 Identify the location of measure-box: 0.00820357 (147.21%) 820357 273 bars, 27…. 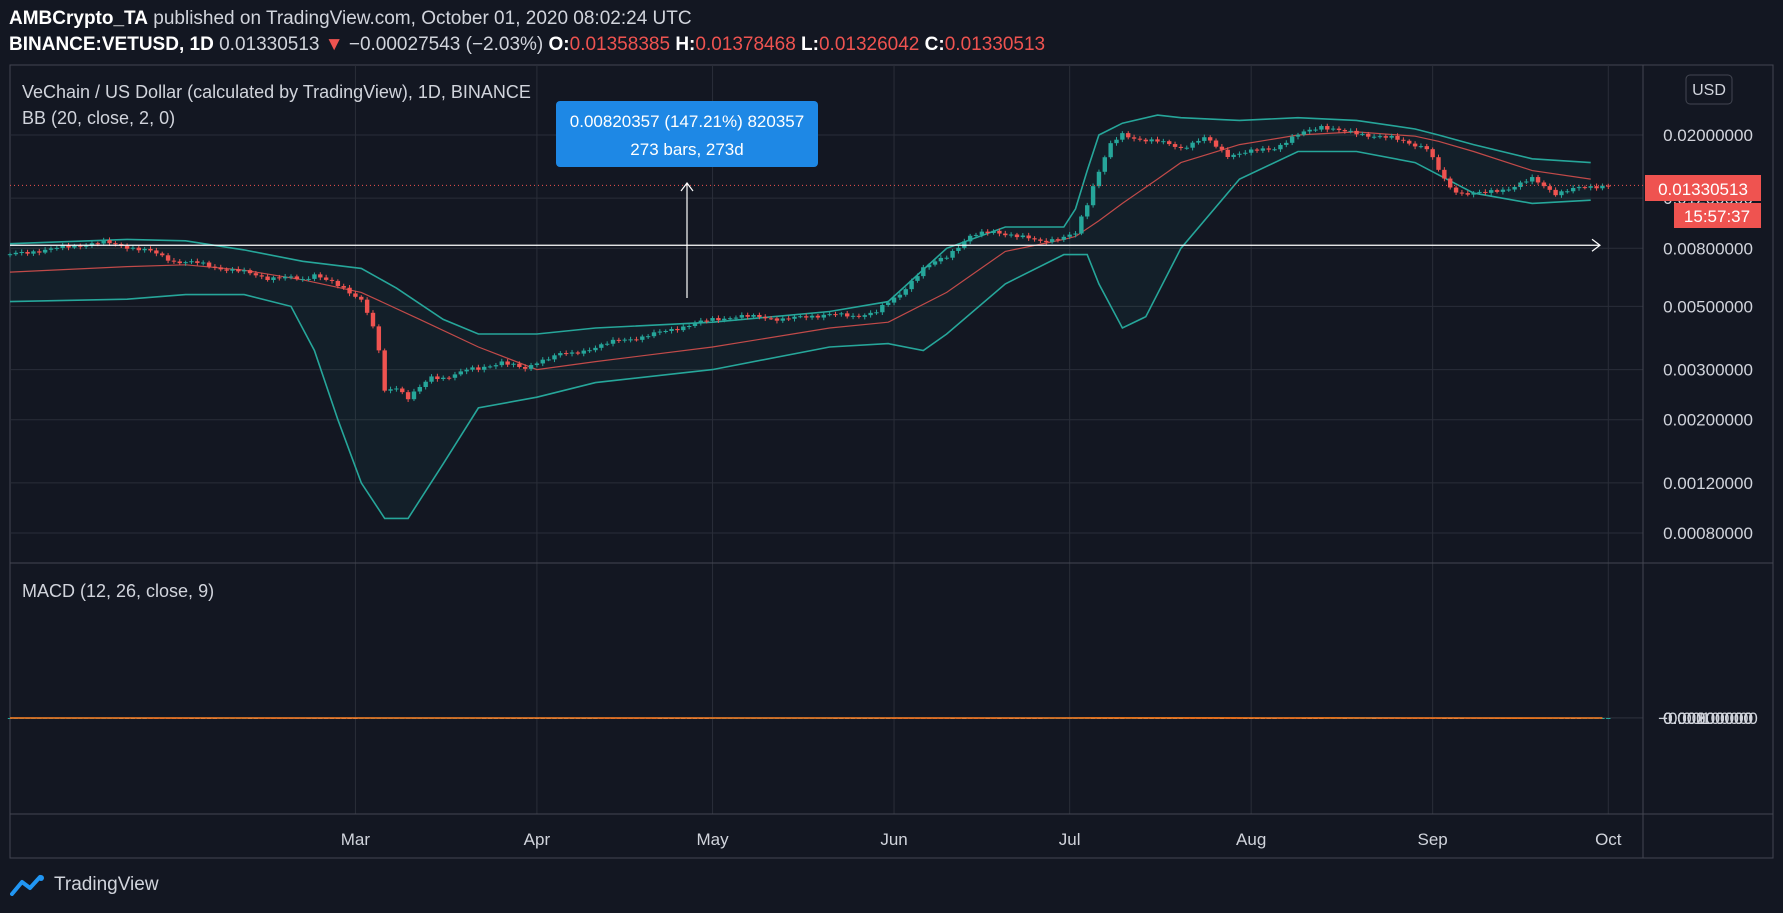
(687, 134).